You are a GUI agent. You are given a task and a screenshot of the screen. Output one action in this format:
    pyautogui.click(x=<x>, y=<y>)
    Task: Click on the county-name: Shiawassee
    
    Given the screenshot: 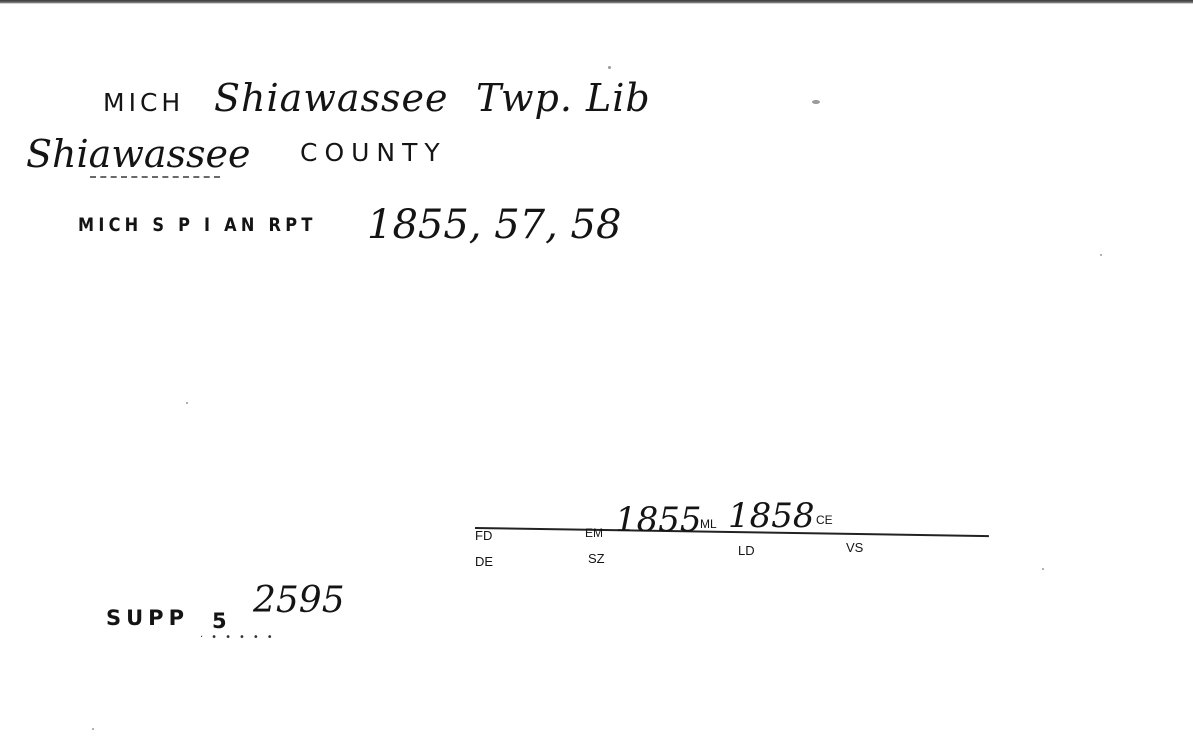 What is the action you would take?
    pyautogui.click(x=138, y=154)
    